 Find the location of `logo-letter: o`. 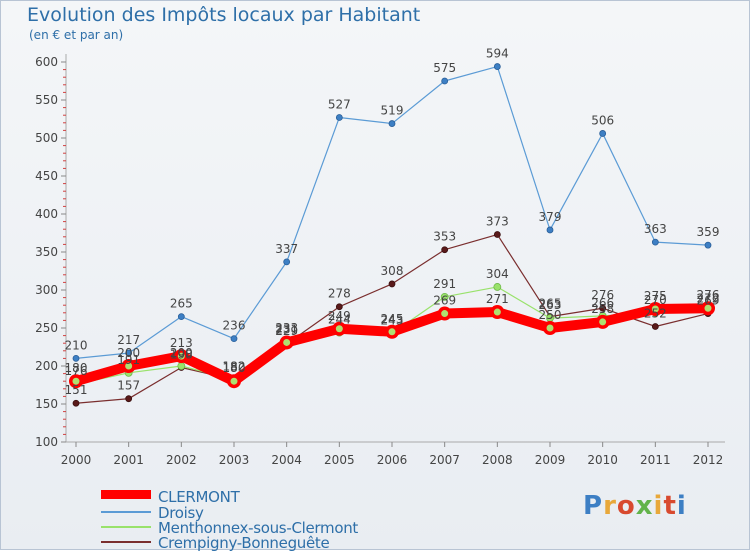

logo-letter: o is located at coordinates (626, 506).